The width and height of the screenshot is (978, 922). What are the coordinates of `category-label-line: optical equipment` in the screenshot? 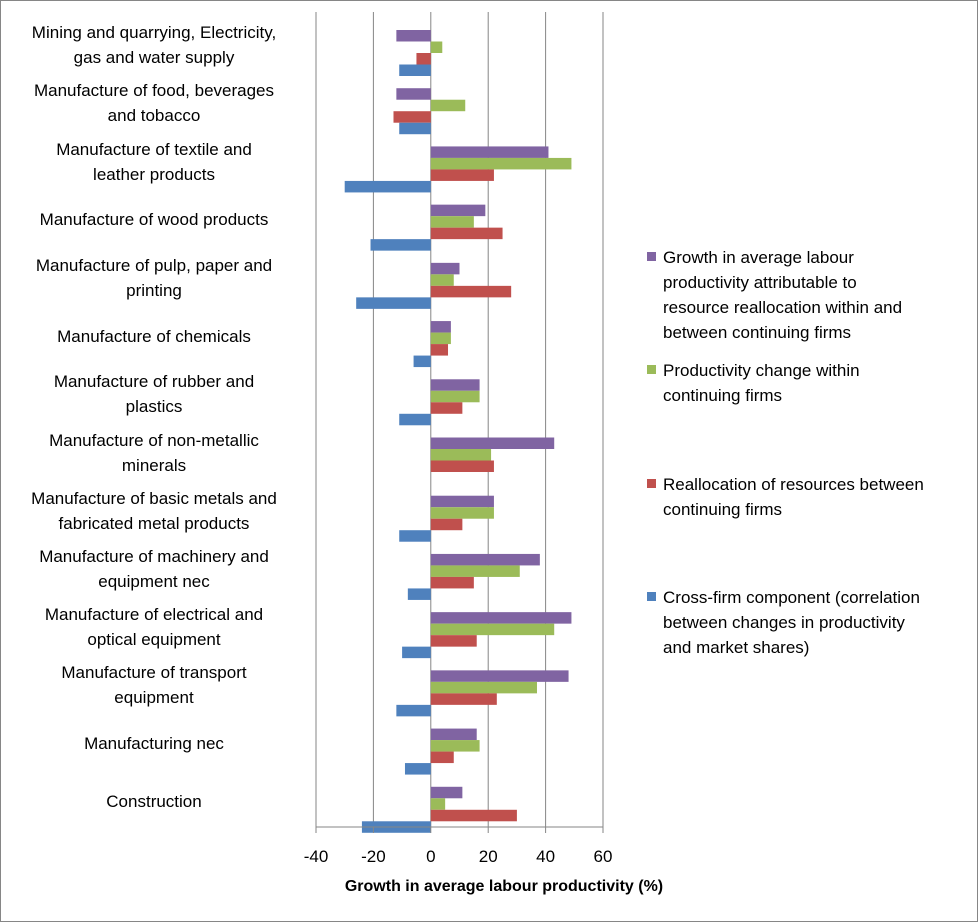 It's located at (154, 640).